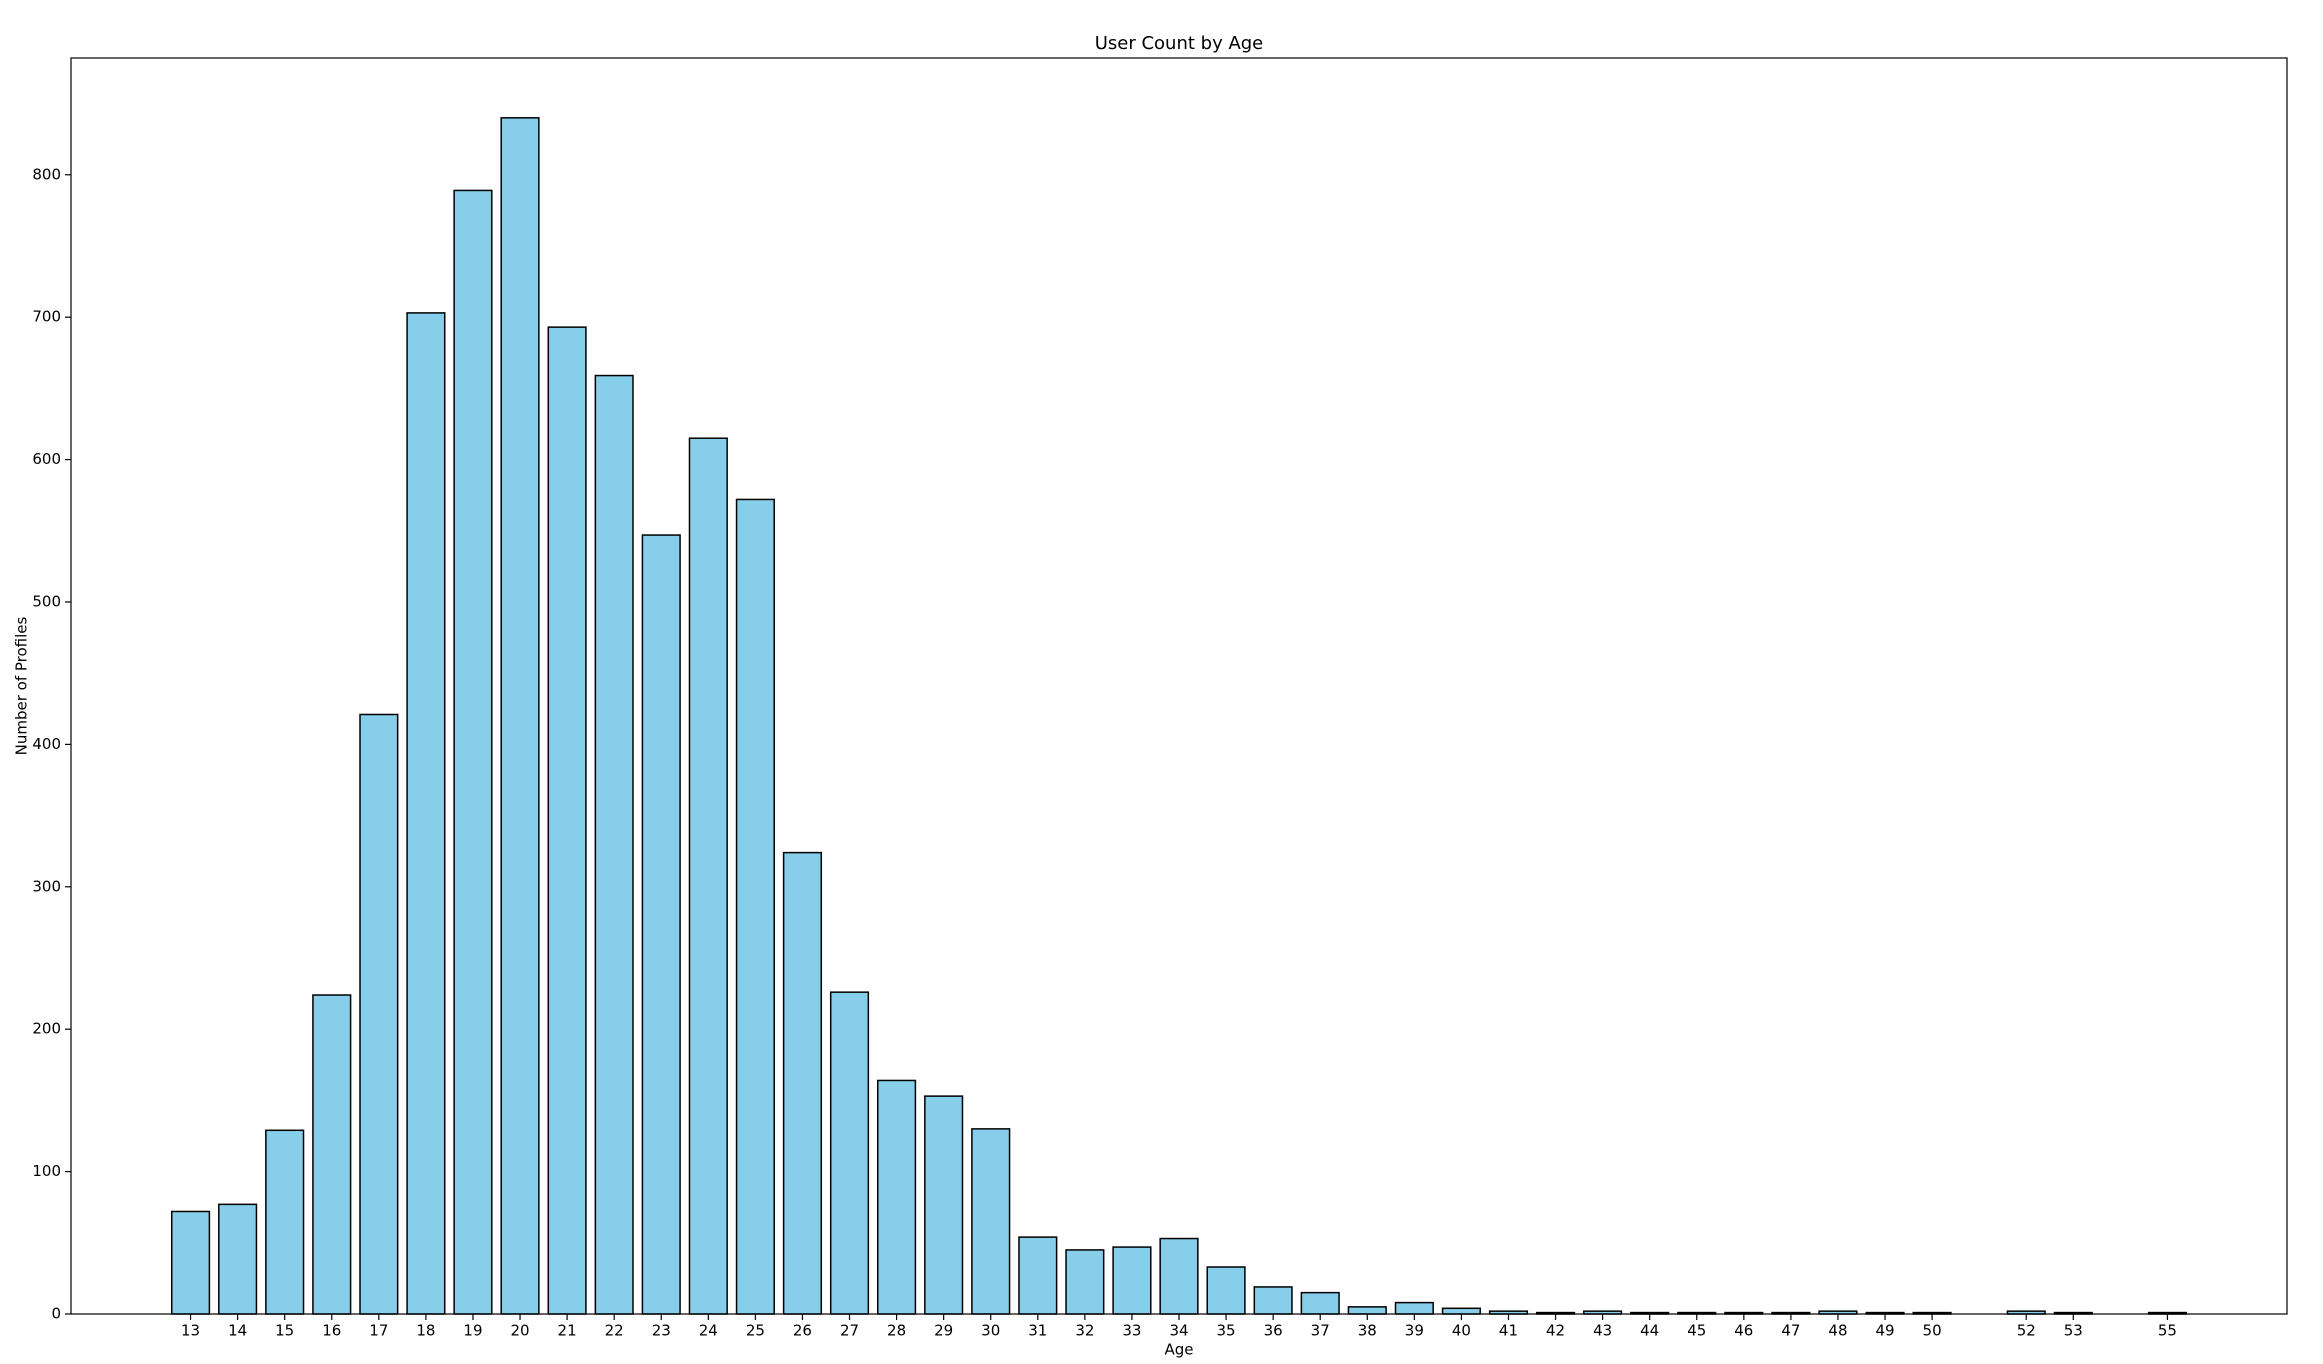  What do you see at coordinates (1743, 1331) in the screenshot?
I see `x-tick-label: 46` at bounding box center [1743, 1331].